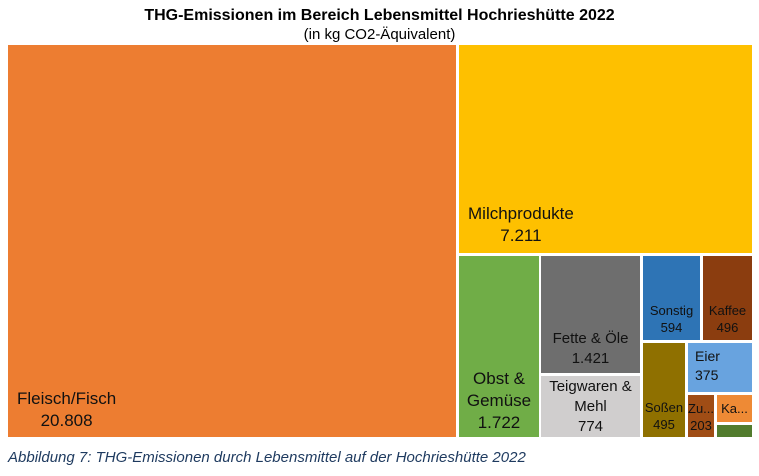  I want to click on treemap-cell-unlabeled, so click(734, 431).